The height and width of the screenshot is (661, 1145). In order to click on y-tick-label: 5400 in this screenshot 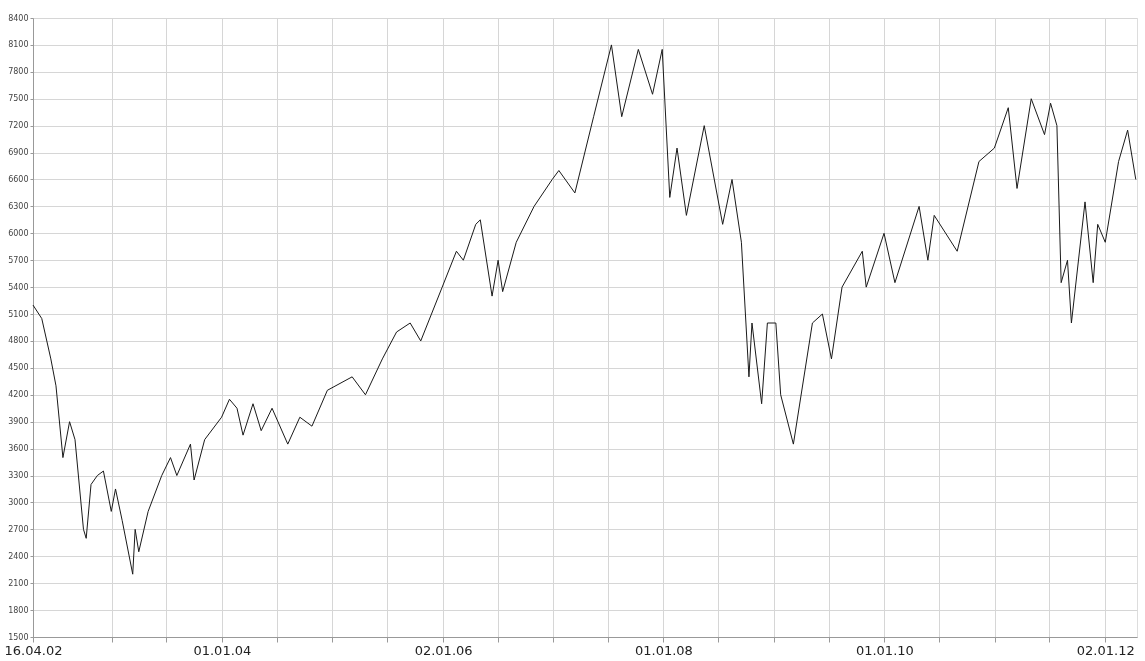, I will do `click(18, 287)`.